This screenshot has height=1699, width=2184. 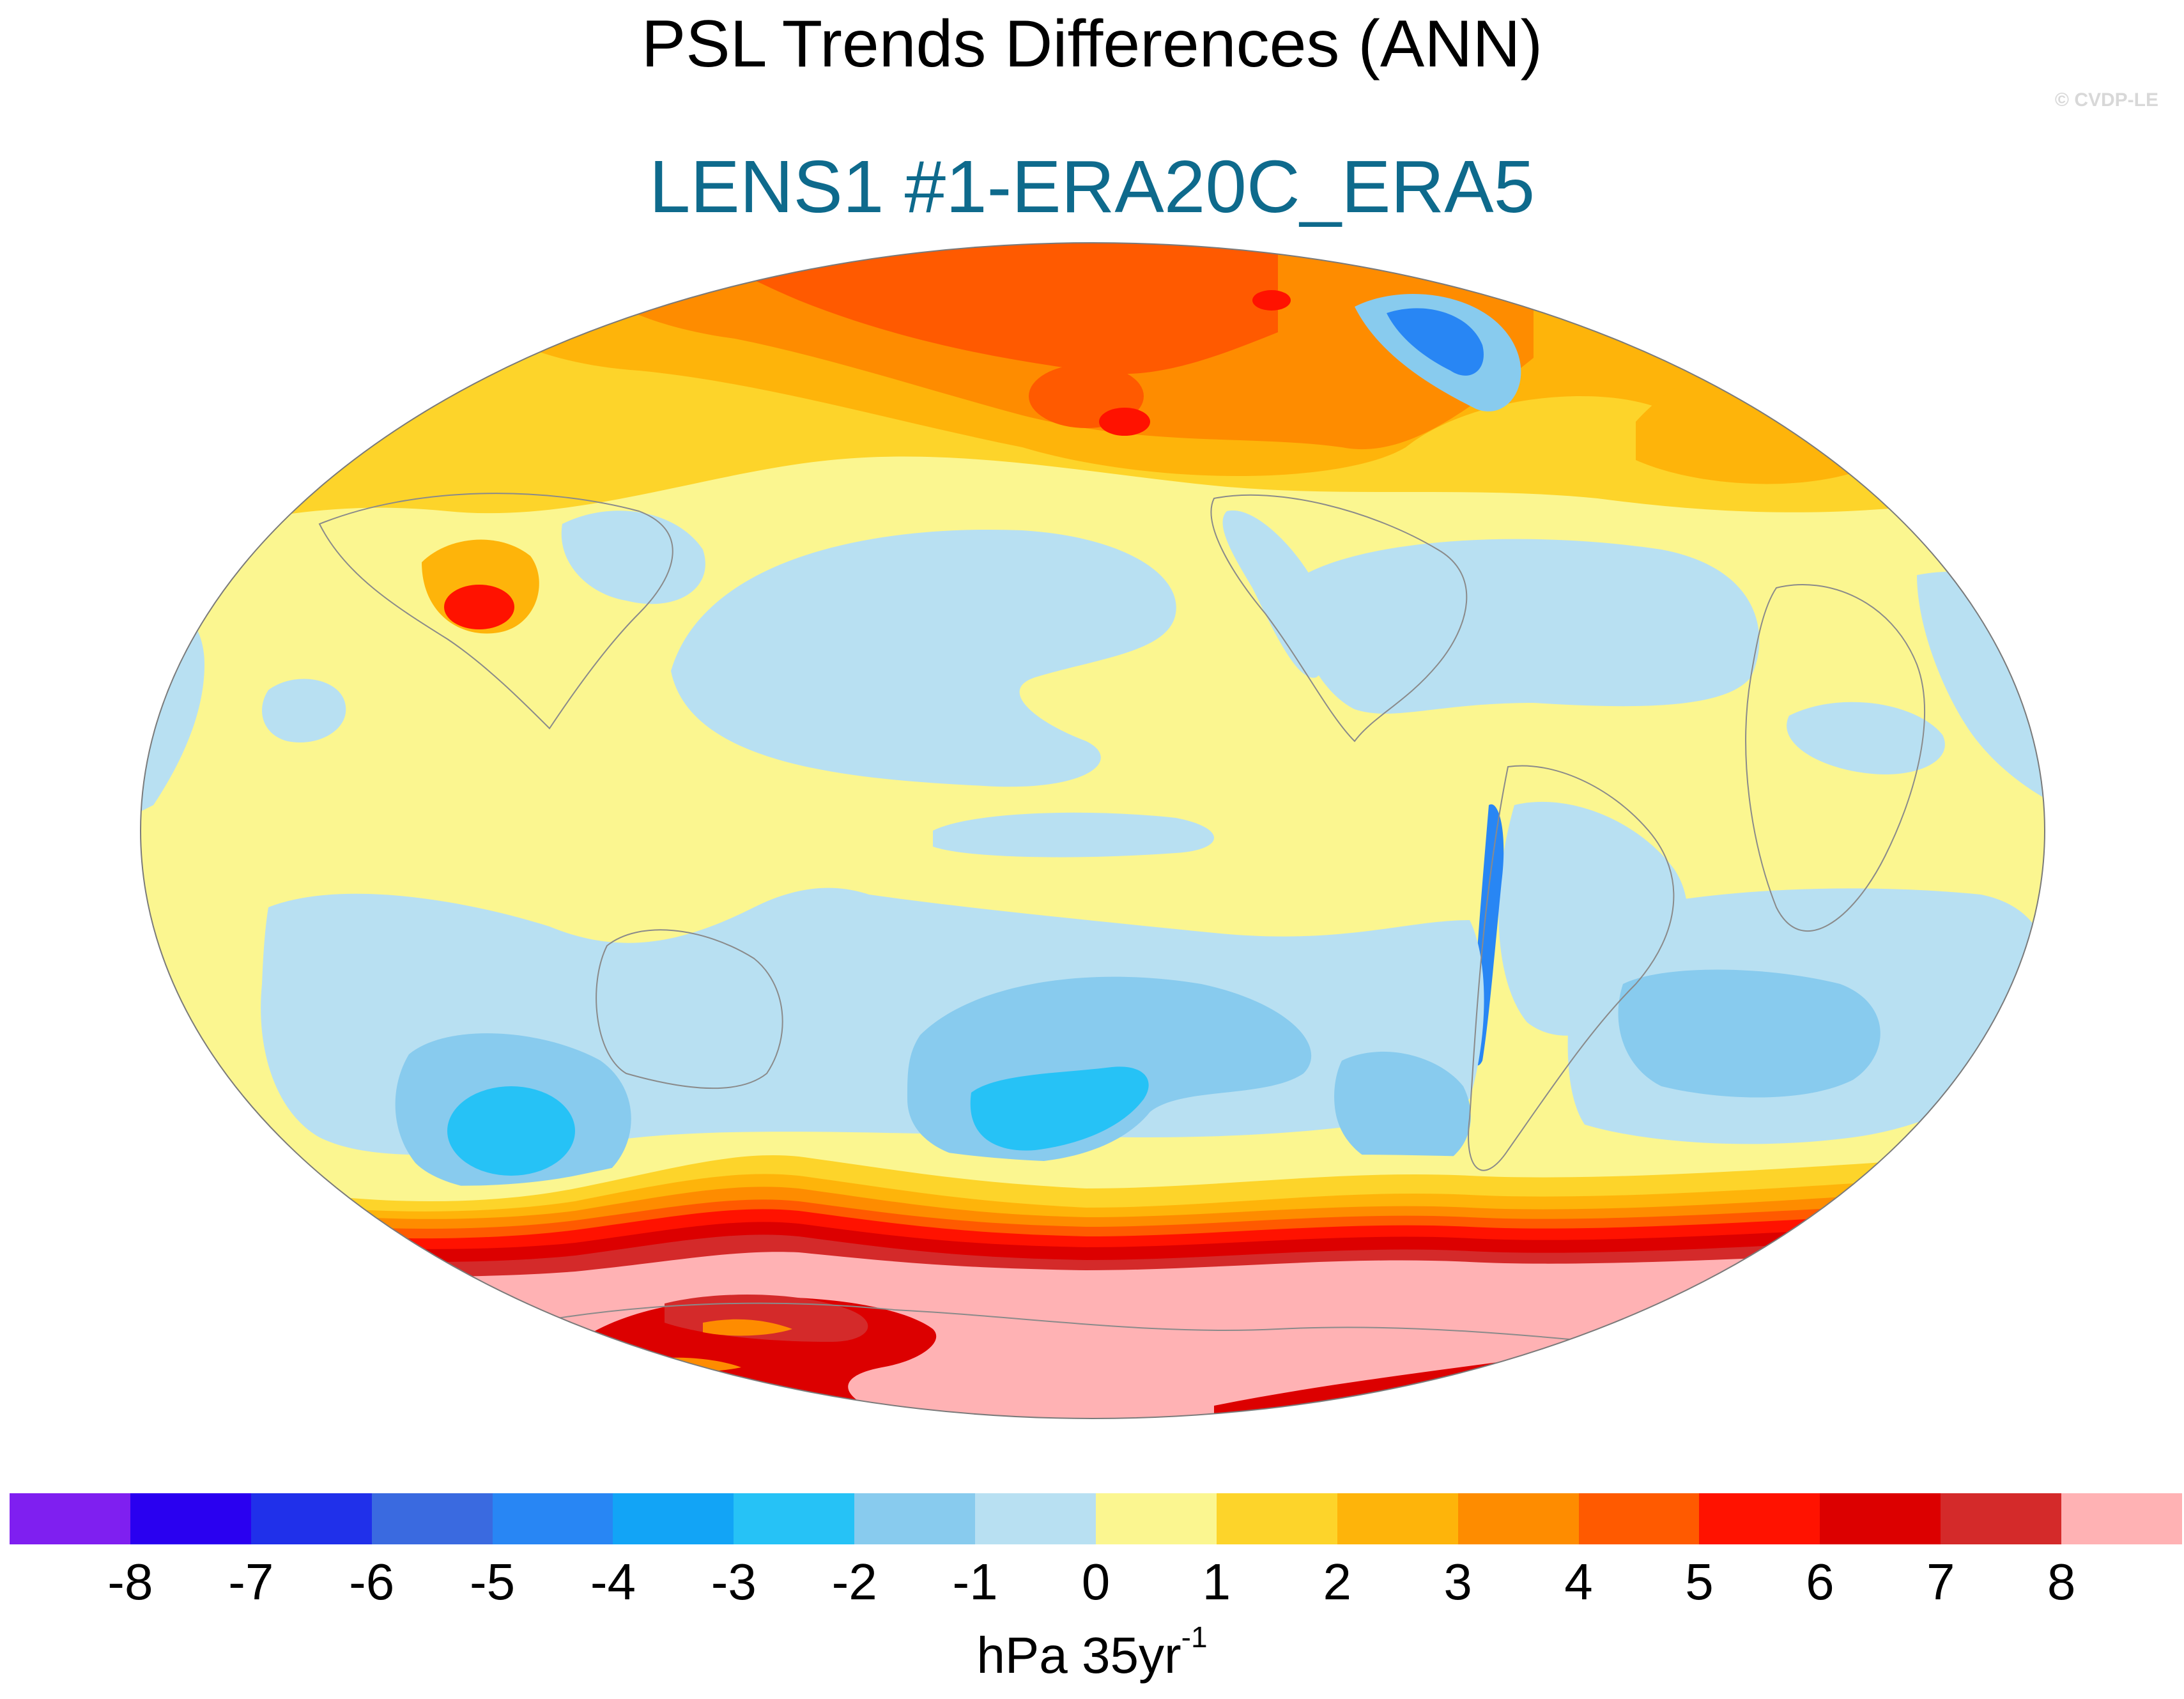 I want to click on colorbar-tick-label: 8, so click(x=2061, y=1581).